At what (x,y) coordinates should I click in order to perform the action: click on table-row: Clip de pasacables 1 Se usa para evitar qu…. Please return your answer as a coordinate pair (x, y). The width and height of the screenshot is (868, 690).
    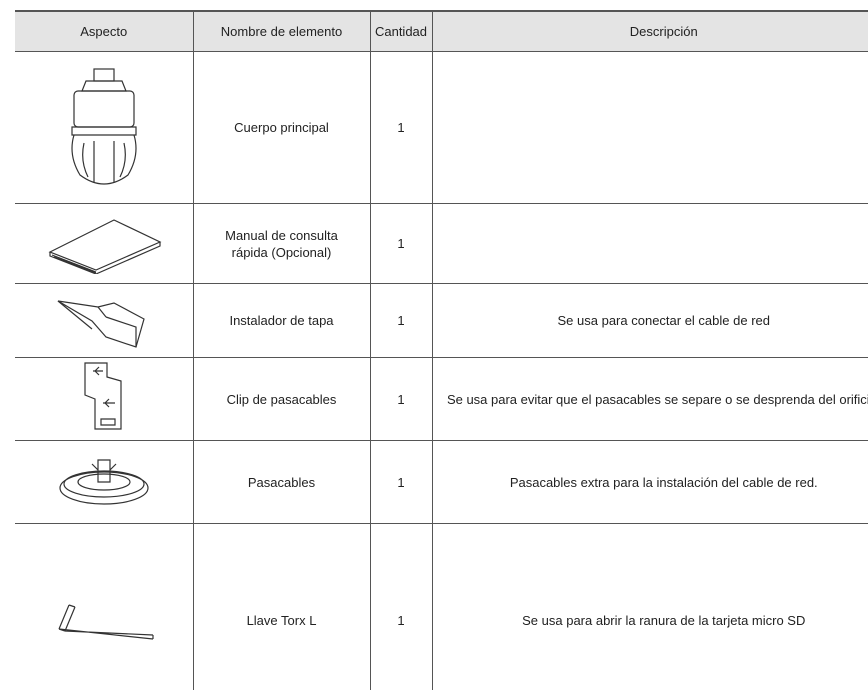
    Looking at the image, I should click on (441, 399).